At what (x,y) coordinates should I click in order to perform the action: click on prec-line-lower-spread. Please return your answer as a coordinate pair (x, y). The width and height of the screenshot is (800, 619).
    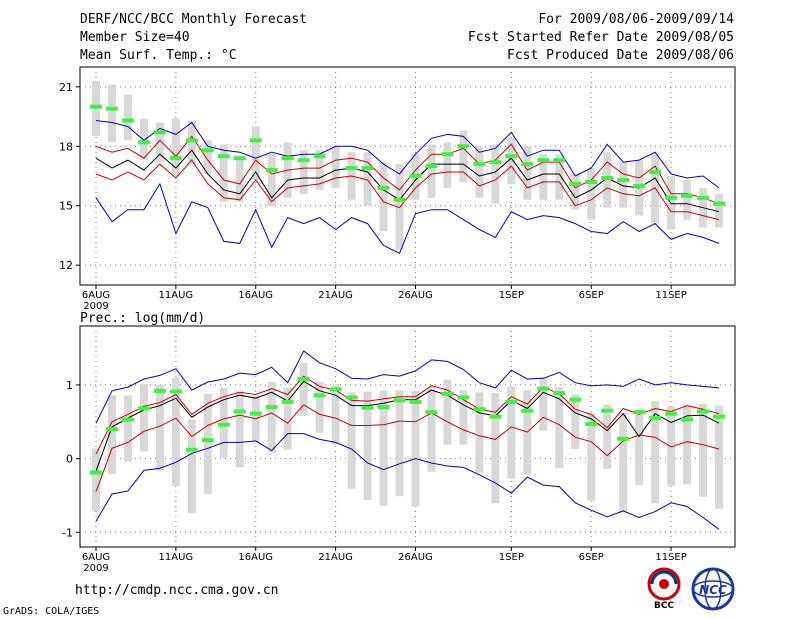
    Looking at the image, I should click on (407, 448).